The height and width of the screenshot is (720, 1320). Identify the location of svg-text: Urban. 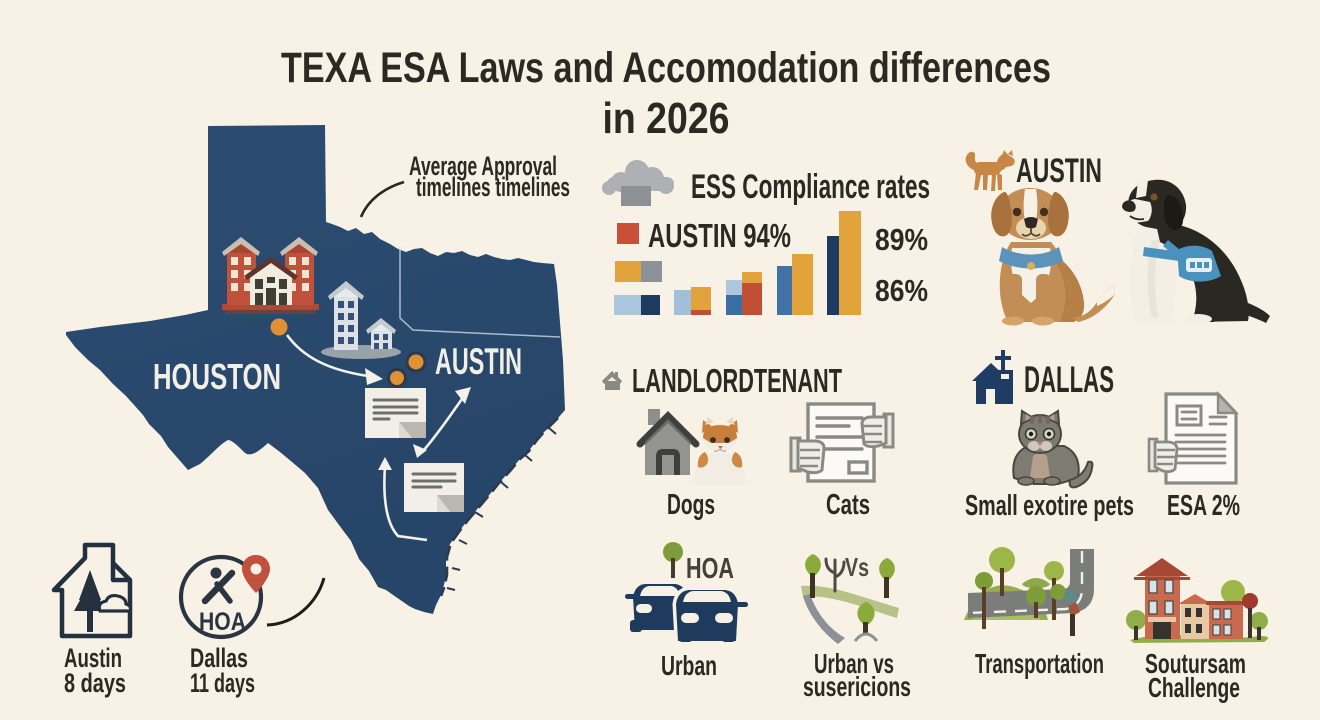
(689, 665).